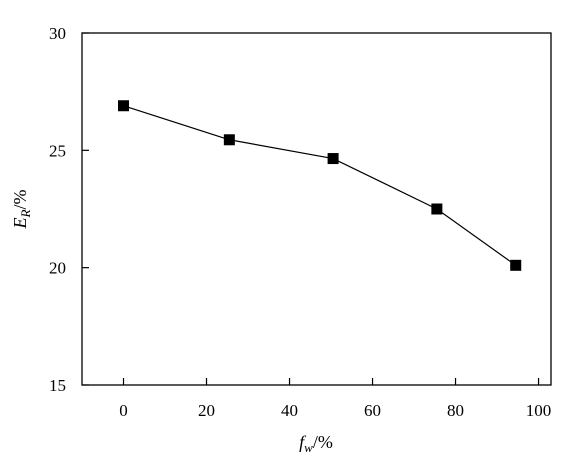 This screenshot has width=565, height=461. What do you see at coordinates (335, 399) in the screenshot?
I see `x-axis: 0 20 40 60 80 100` at bounding box center [335, 399].